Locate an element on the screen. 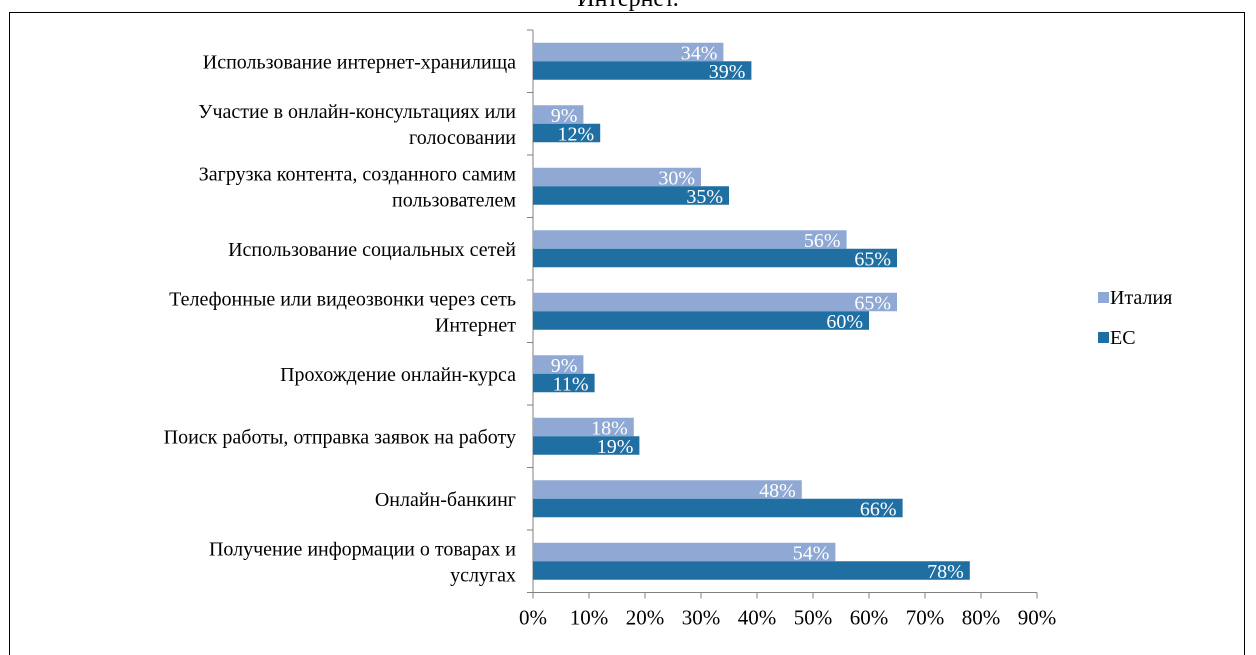 Image resolution: width=1256 pixels, height=655 pixels. x-tick-label: 70% is located at coordinates (925, 618).